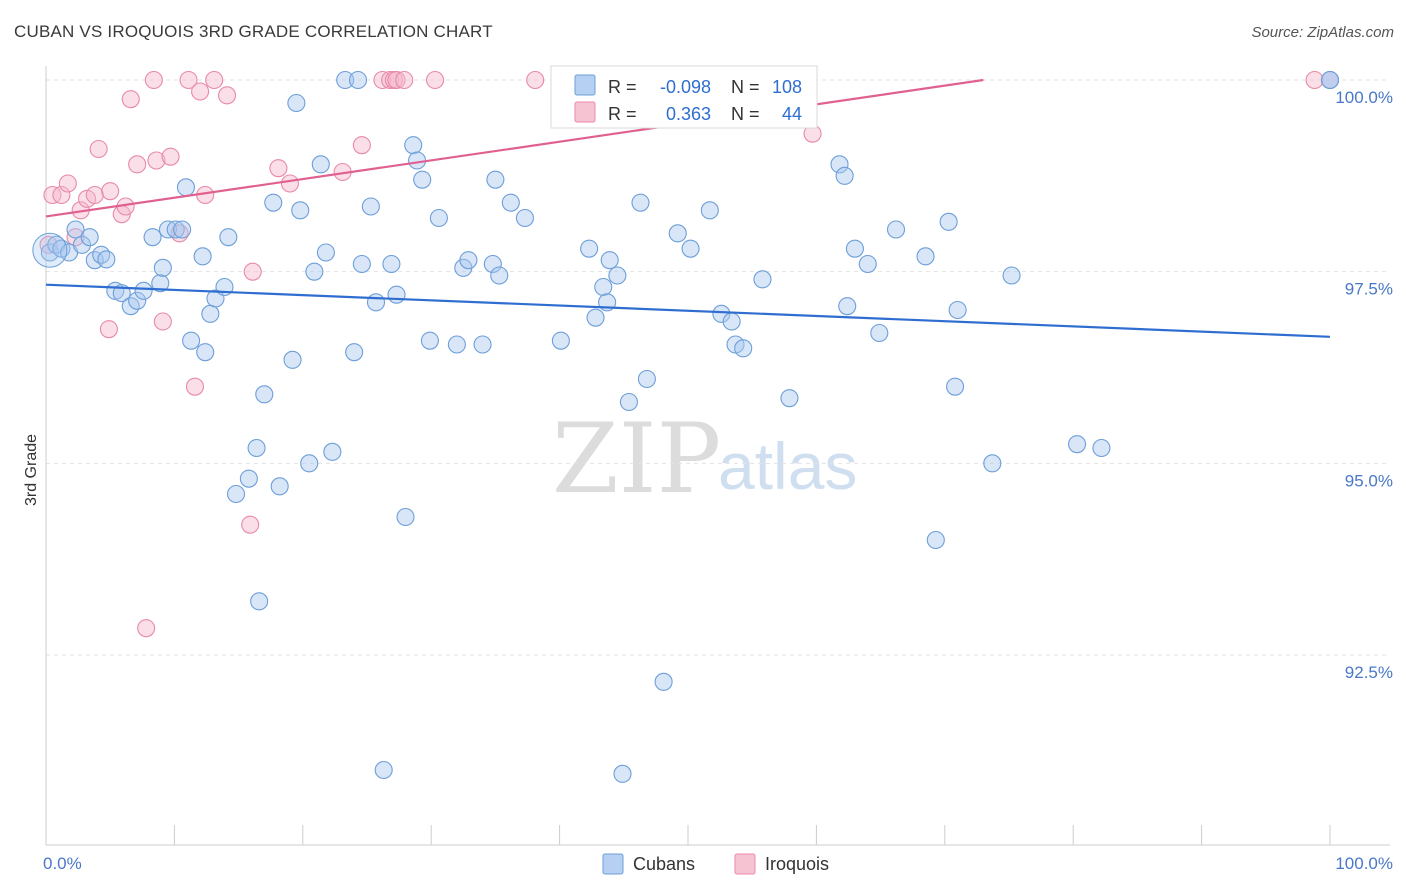  I want to click on x-tick-label: 0.0%, so click(62, 863).